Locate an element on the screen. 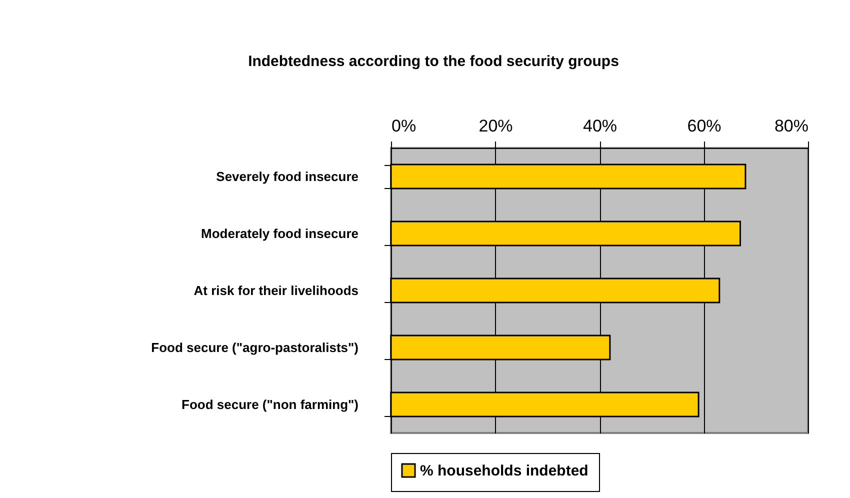 The image size is (850, 498). legend-label: % households indebted is located at coordinates (504, 471).